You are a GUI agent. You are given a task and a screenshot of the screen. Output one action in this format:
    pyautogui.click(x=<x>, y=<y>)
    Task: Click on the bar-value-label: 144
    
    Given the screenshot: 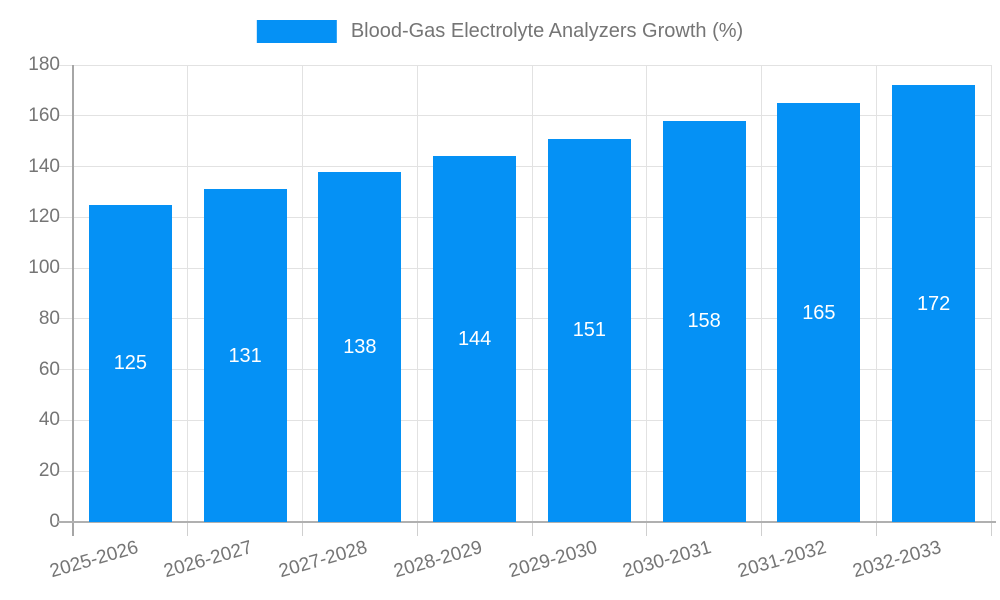 What is the action you would take?
    pyautogui.click(x=474, y=339)
    